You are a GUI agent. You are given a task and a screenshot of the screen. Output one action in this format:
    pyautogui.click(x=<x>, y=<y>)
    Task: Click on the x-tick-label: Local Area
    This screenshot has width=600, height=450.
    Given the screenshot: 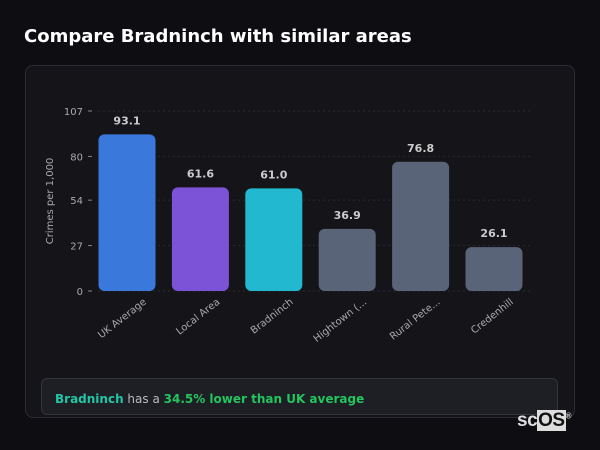 What is the action you would take?
    pyautogui.click(x=198, y=317)
    